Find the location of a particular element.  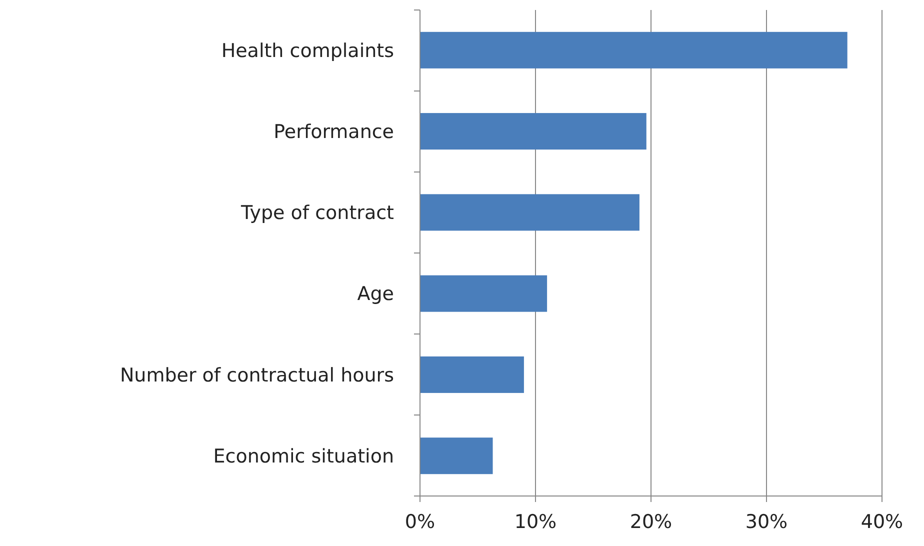

y-tick-label: Age is located at coordinates (375, 294).